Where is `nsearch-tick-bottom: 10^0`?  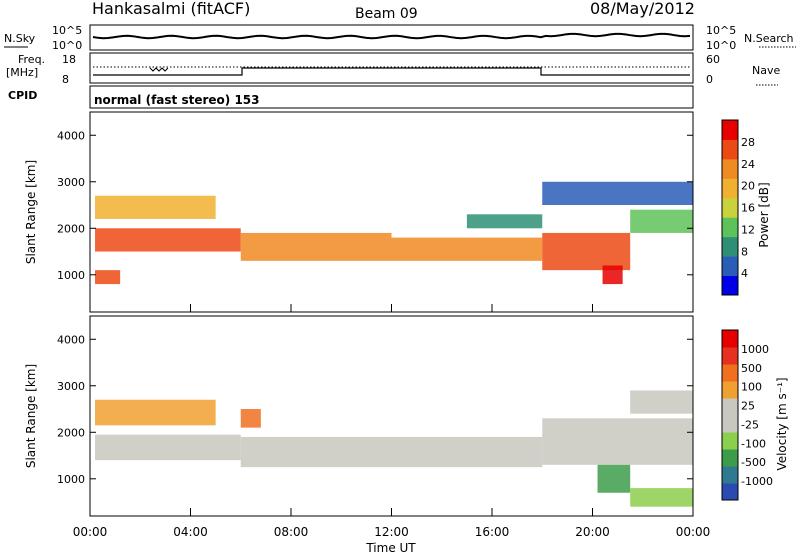
nsearch-tick-bottom: 10^0 is located at coordinates (721, 45).